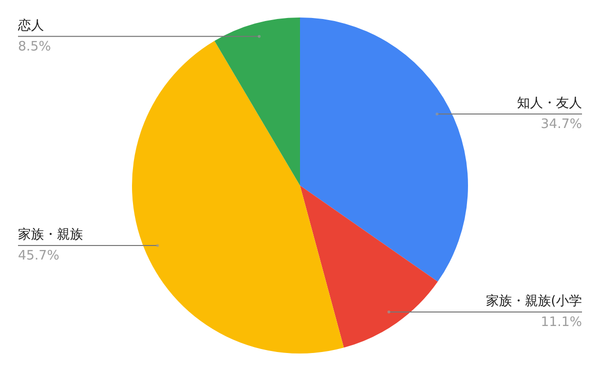 The image size is (600, 371). What do you see at coordinates (549, 104) in the screenshot?
I see `slice-label: 知人・友人` at bounding box center [549, 104].